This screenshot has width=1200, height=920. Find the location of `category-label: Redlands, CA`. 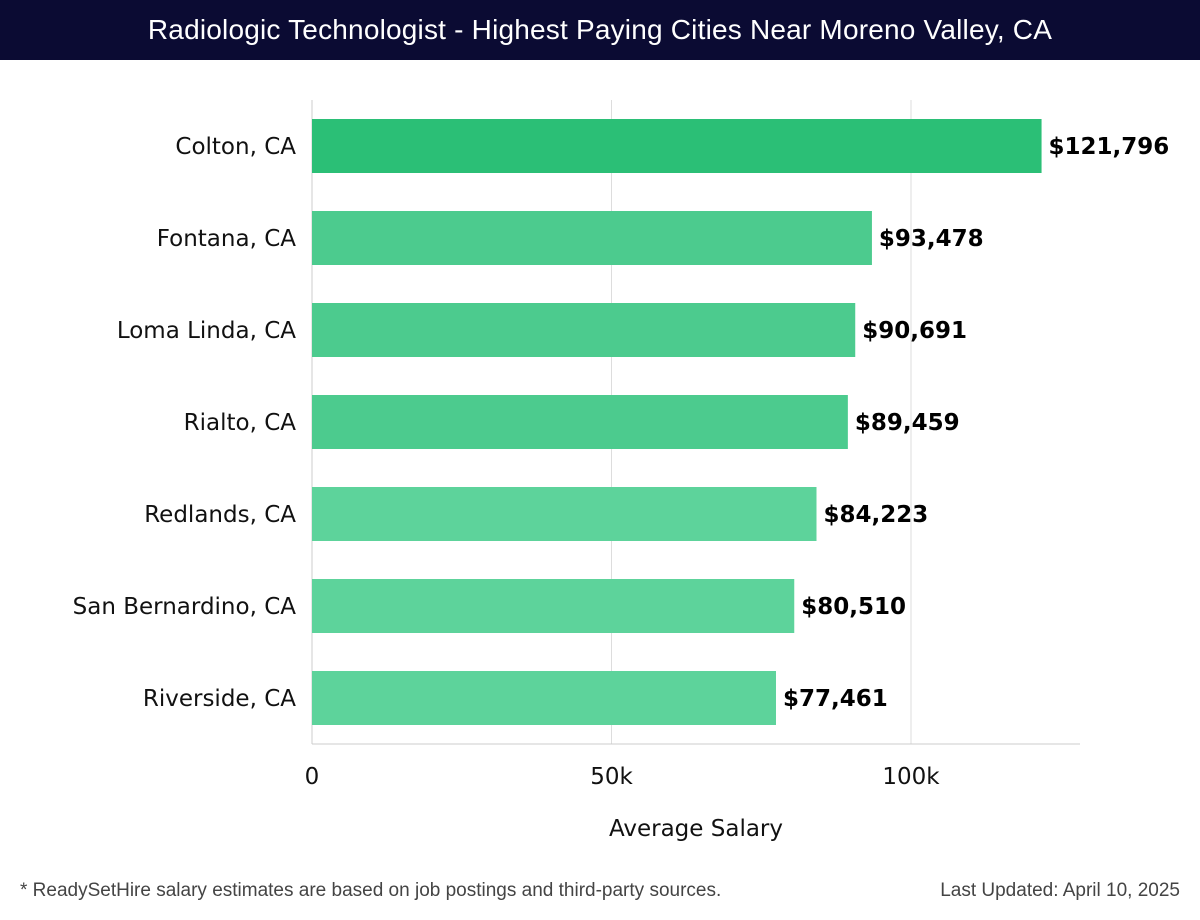

category-label: Redlands, CA is located at coordinates (220, 515).